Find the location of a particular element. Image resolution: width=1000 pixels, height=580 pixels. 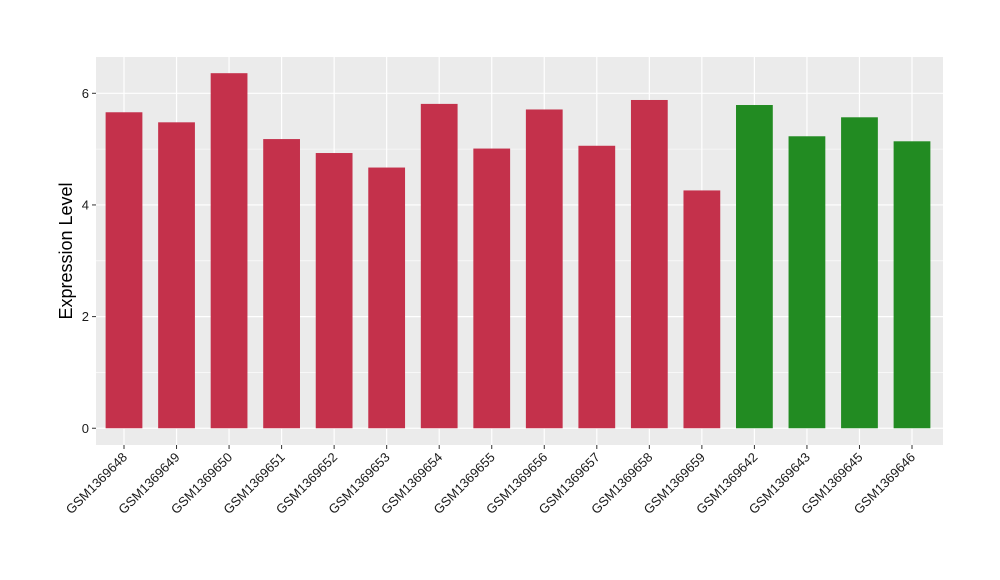

y-axis: 0 2 4 6 is located at coordinates (89, 261).